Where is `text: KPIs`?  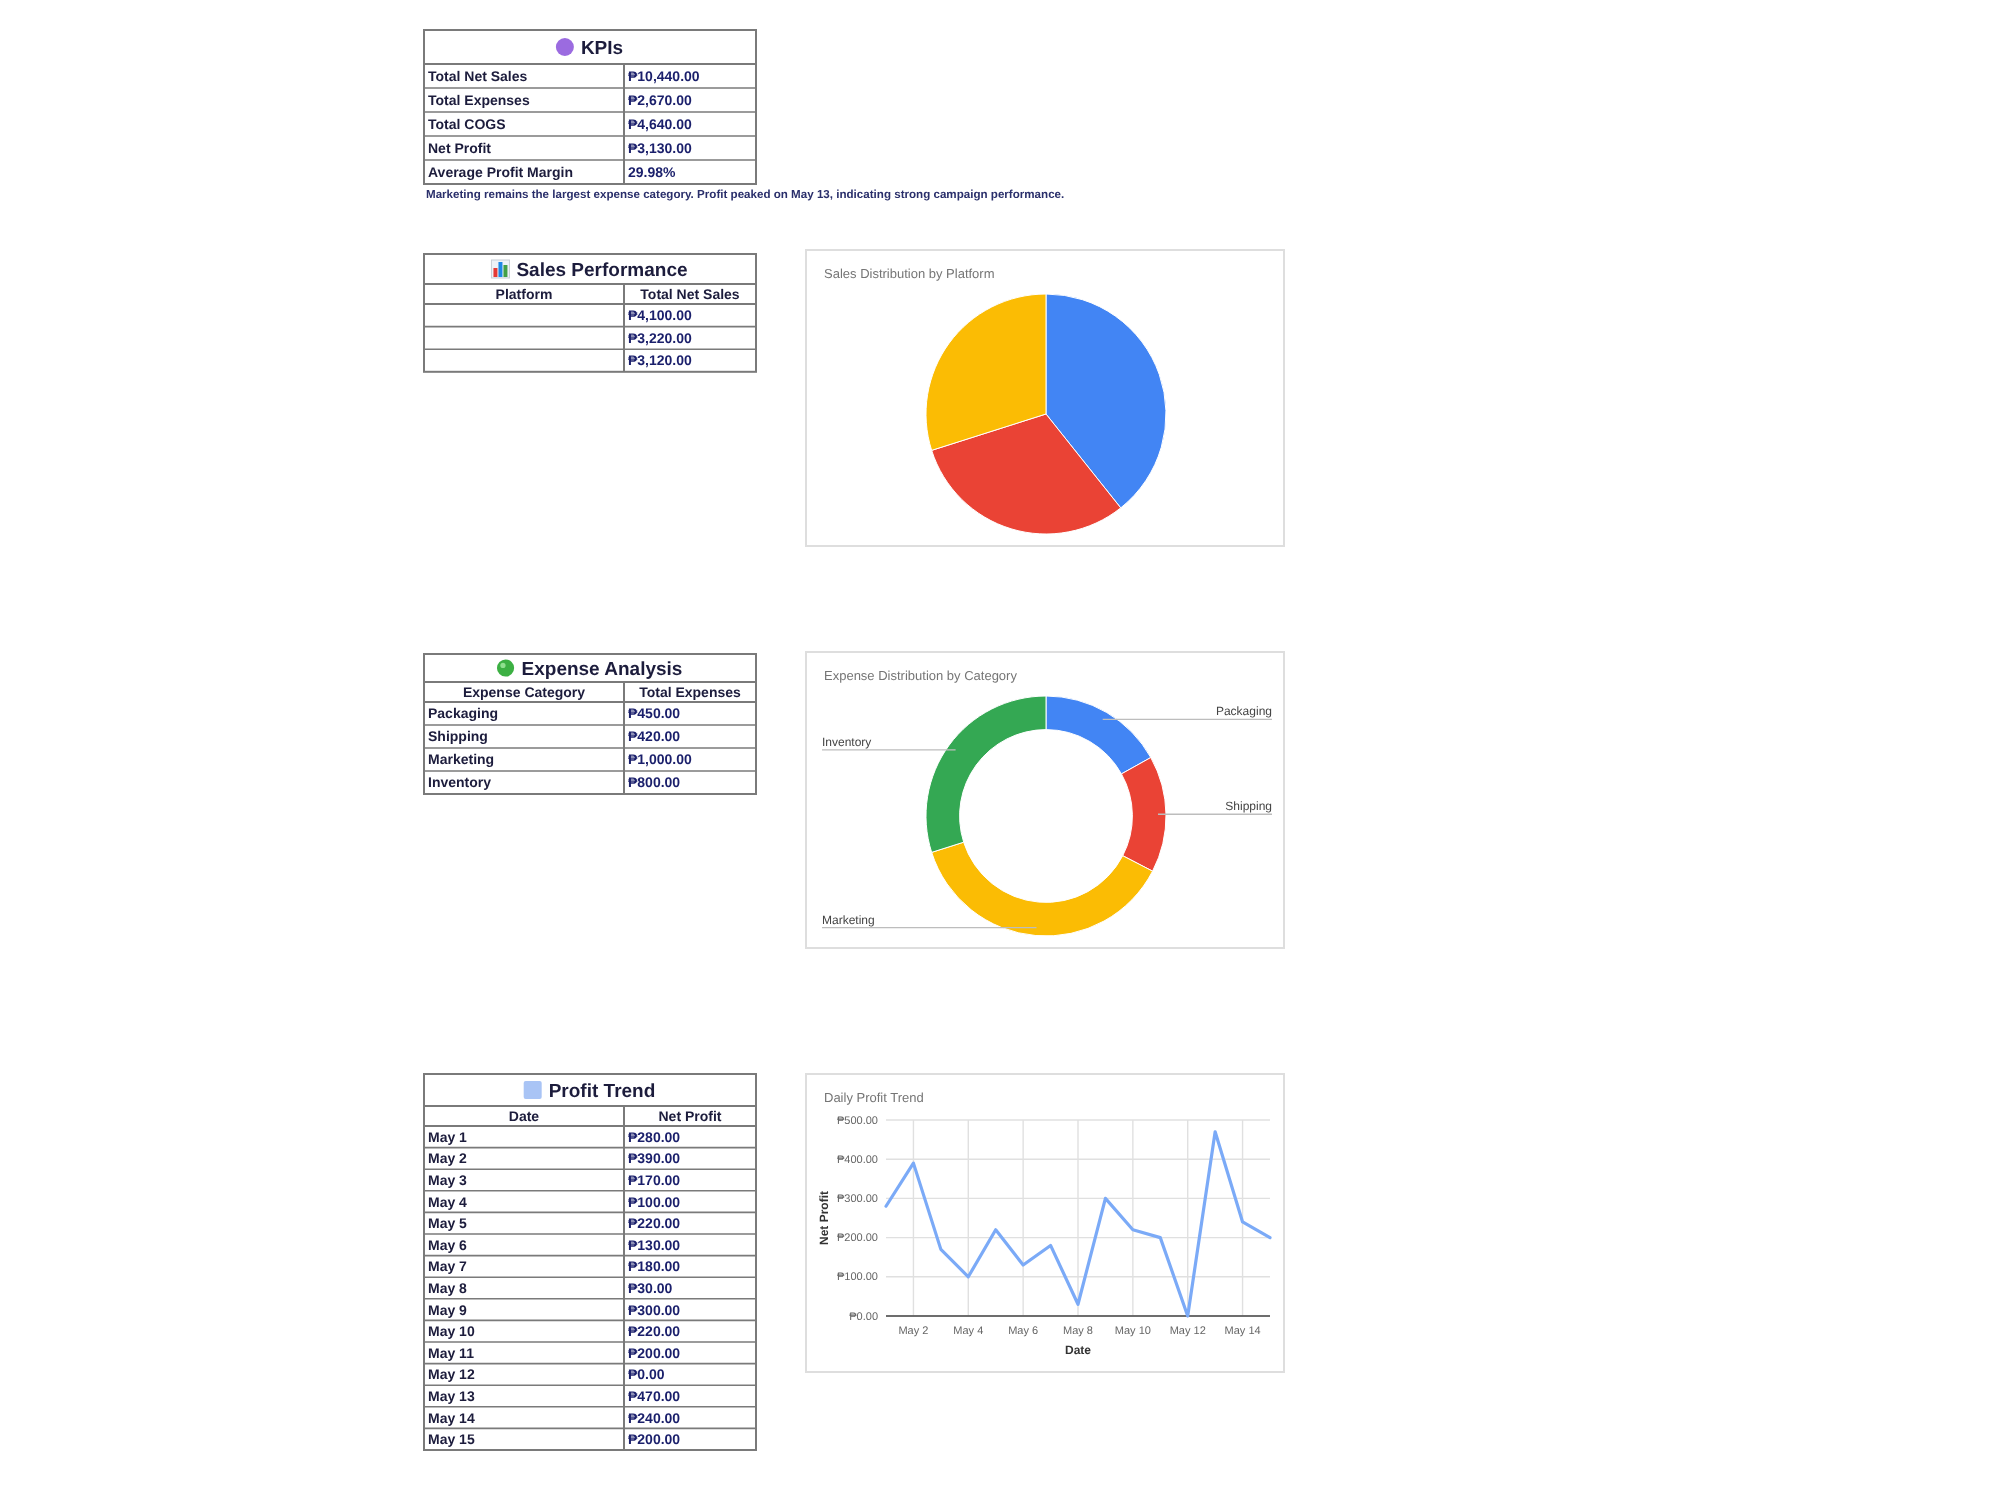 text: KPIs is located at coordinates (602, 48).